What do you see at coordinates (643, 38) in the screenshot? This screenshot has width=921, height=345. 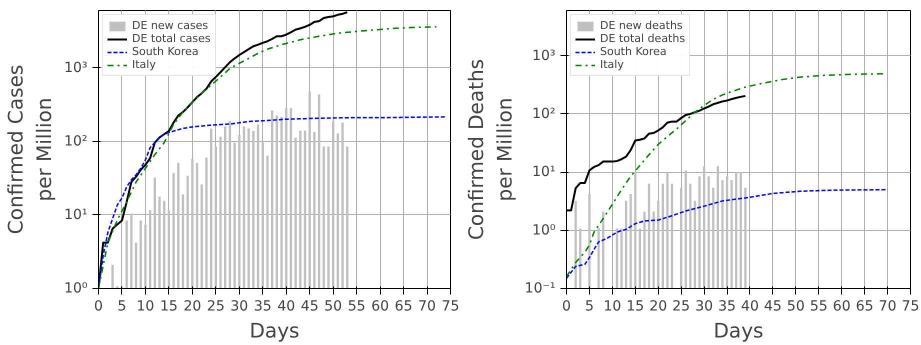 I see `legend-label: DE total deaths` at bounding box center [643, 38].